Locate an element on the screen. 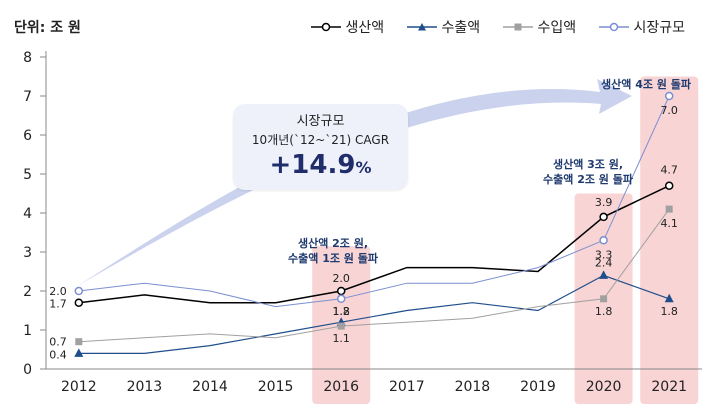  legend-item-production: 생산액 is located at coordinates (347, 27).